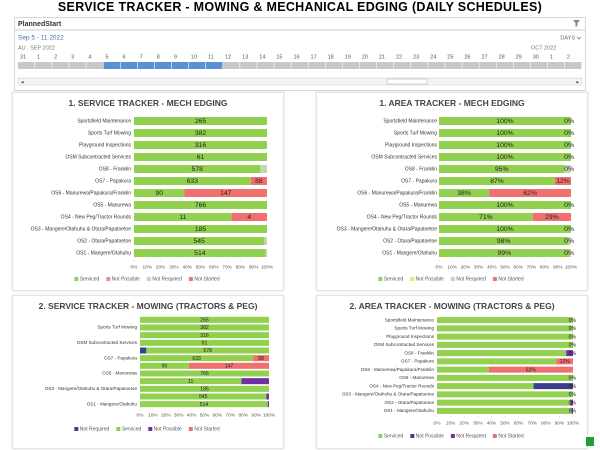 Image resolution: width=600 pixels, height=450 pixels. What do you see at coordinates (532, 423) in the screenshot?
I see `x-tick-label: 70%` at bounding box center [532, 423].